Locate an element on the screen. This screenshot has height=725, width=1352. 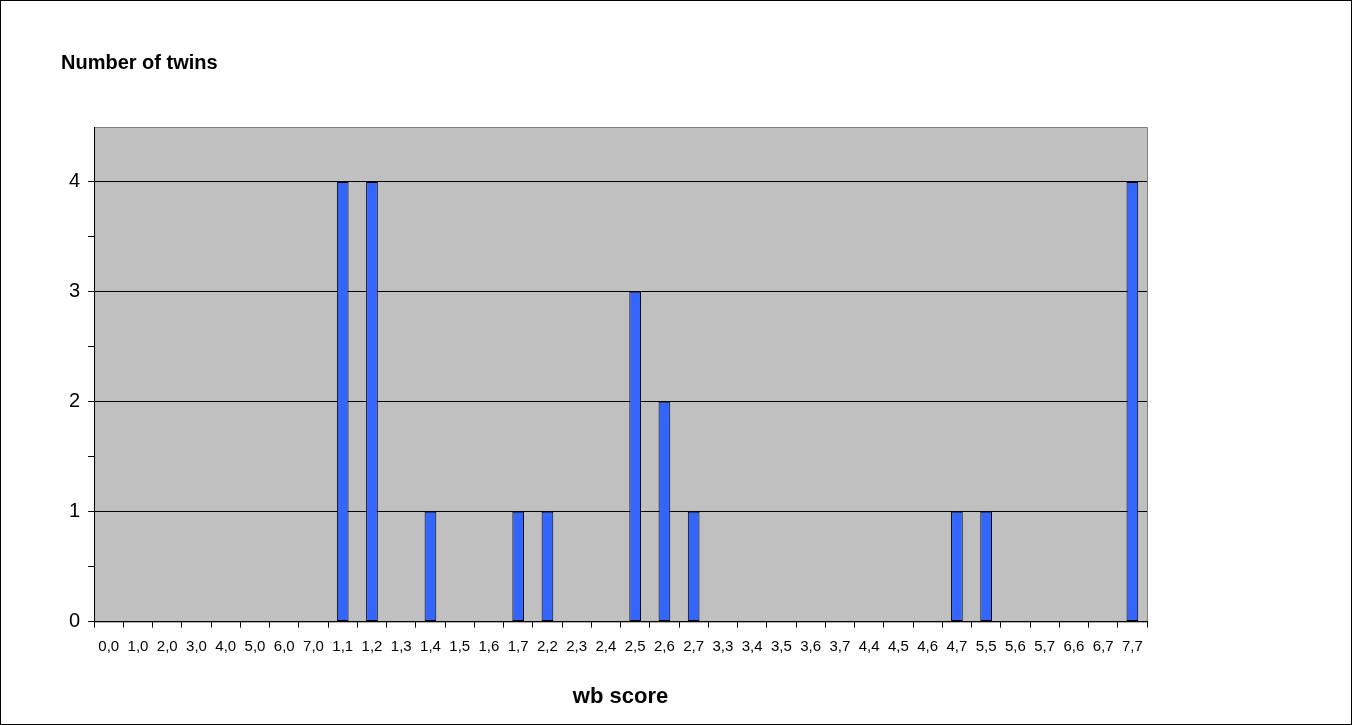
x-tick-label: 1,1 is located at coordinates (343, 645).